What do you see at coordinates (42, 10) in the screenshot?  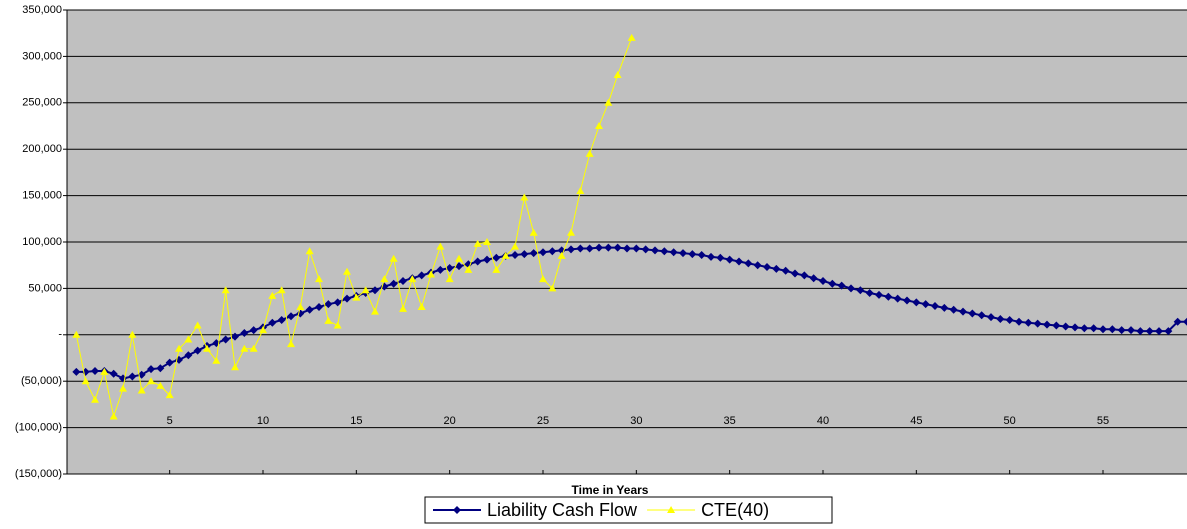 I see `y-tick-label: 350,000` at bounding box center [42, 10].